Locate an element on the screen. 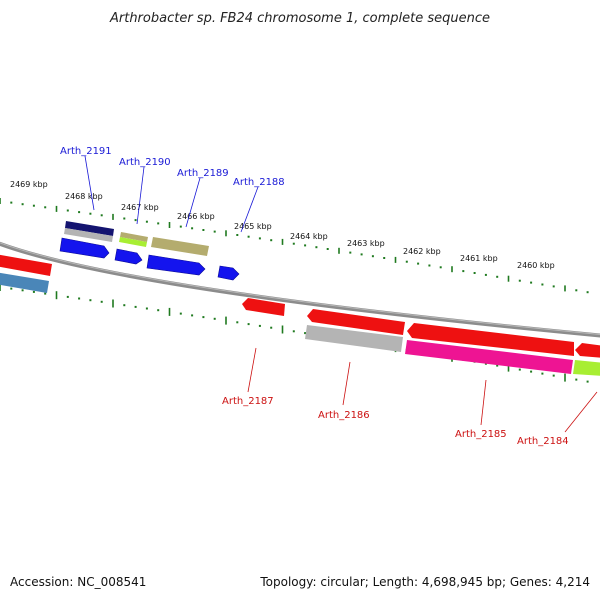 Image resolution: width=600 pixels, height=600 pixels. gene-label: Arth_2189 is located at coordinates (203, 173).